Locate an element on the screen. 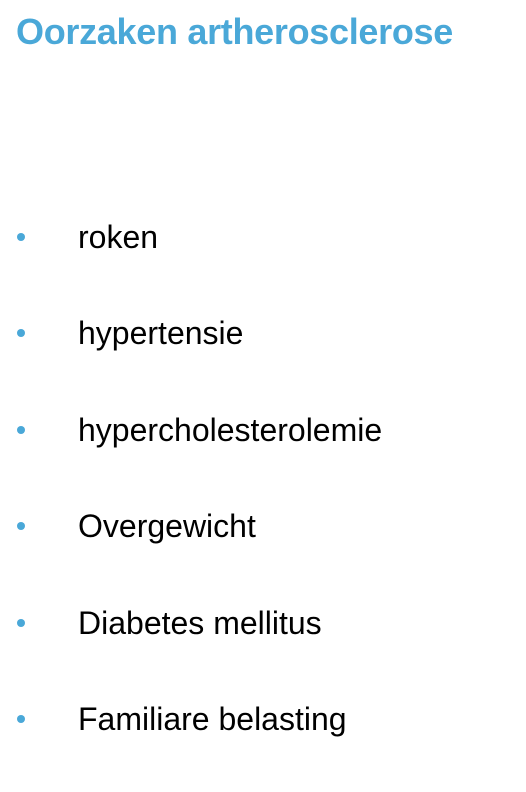 This screenshot has height=792, width=526. bullet-text: Overgewicht is located at coordinates (167, 526).